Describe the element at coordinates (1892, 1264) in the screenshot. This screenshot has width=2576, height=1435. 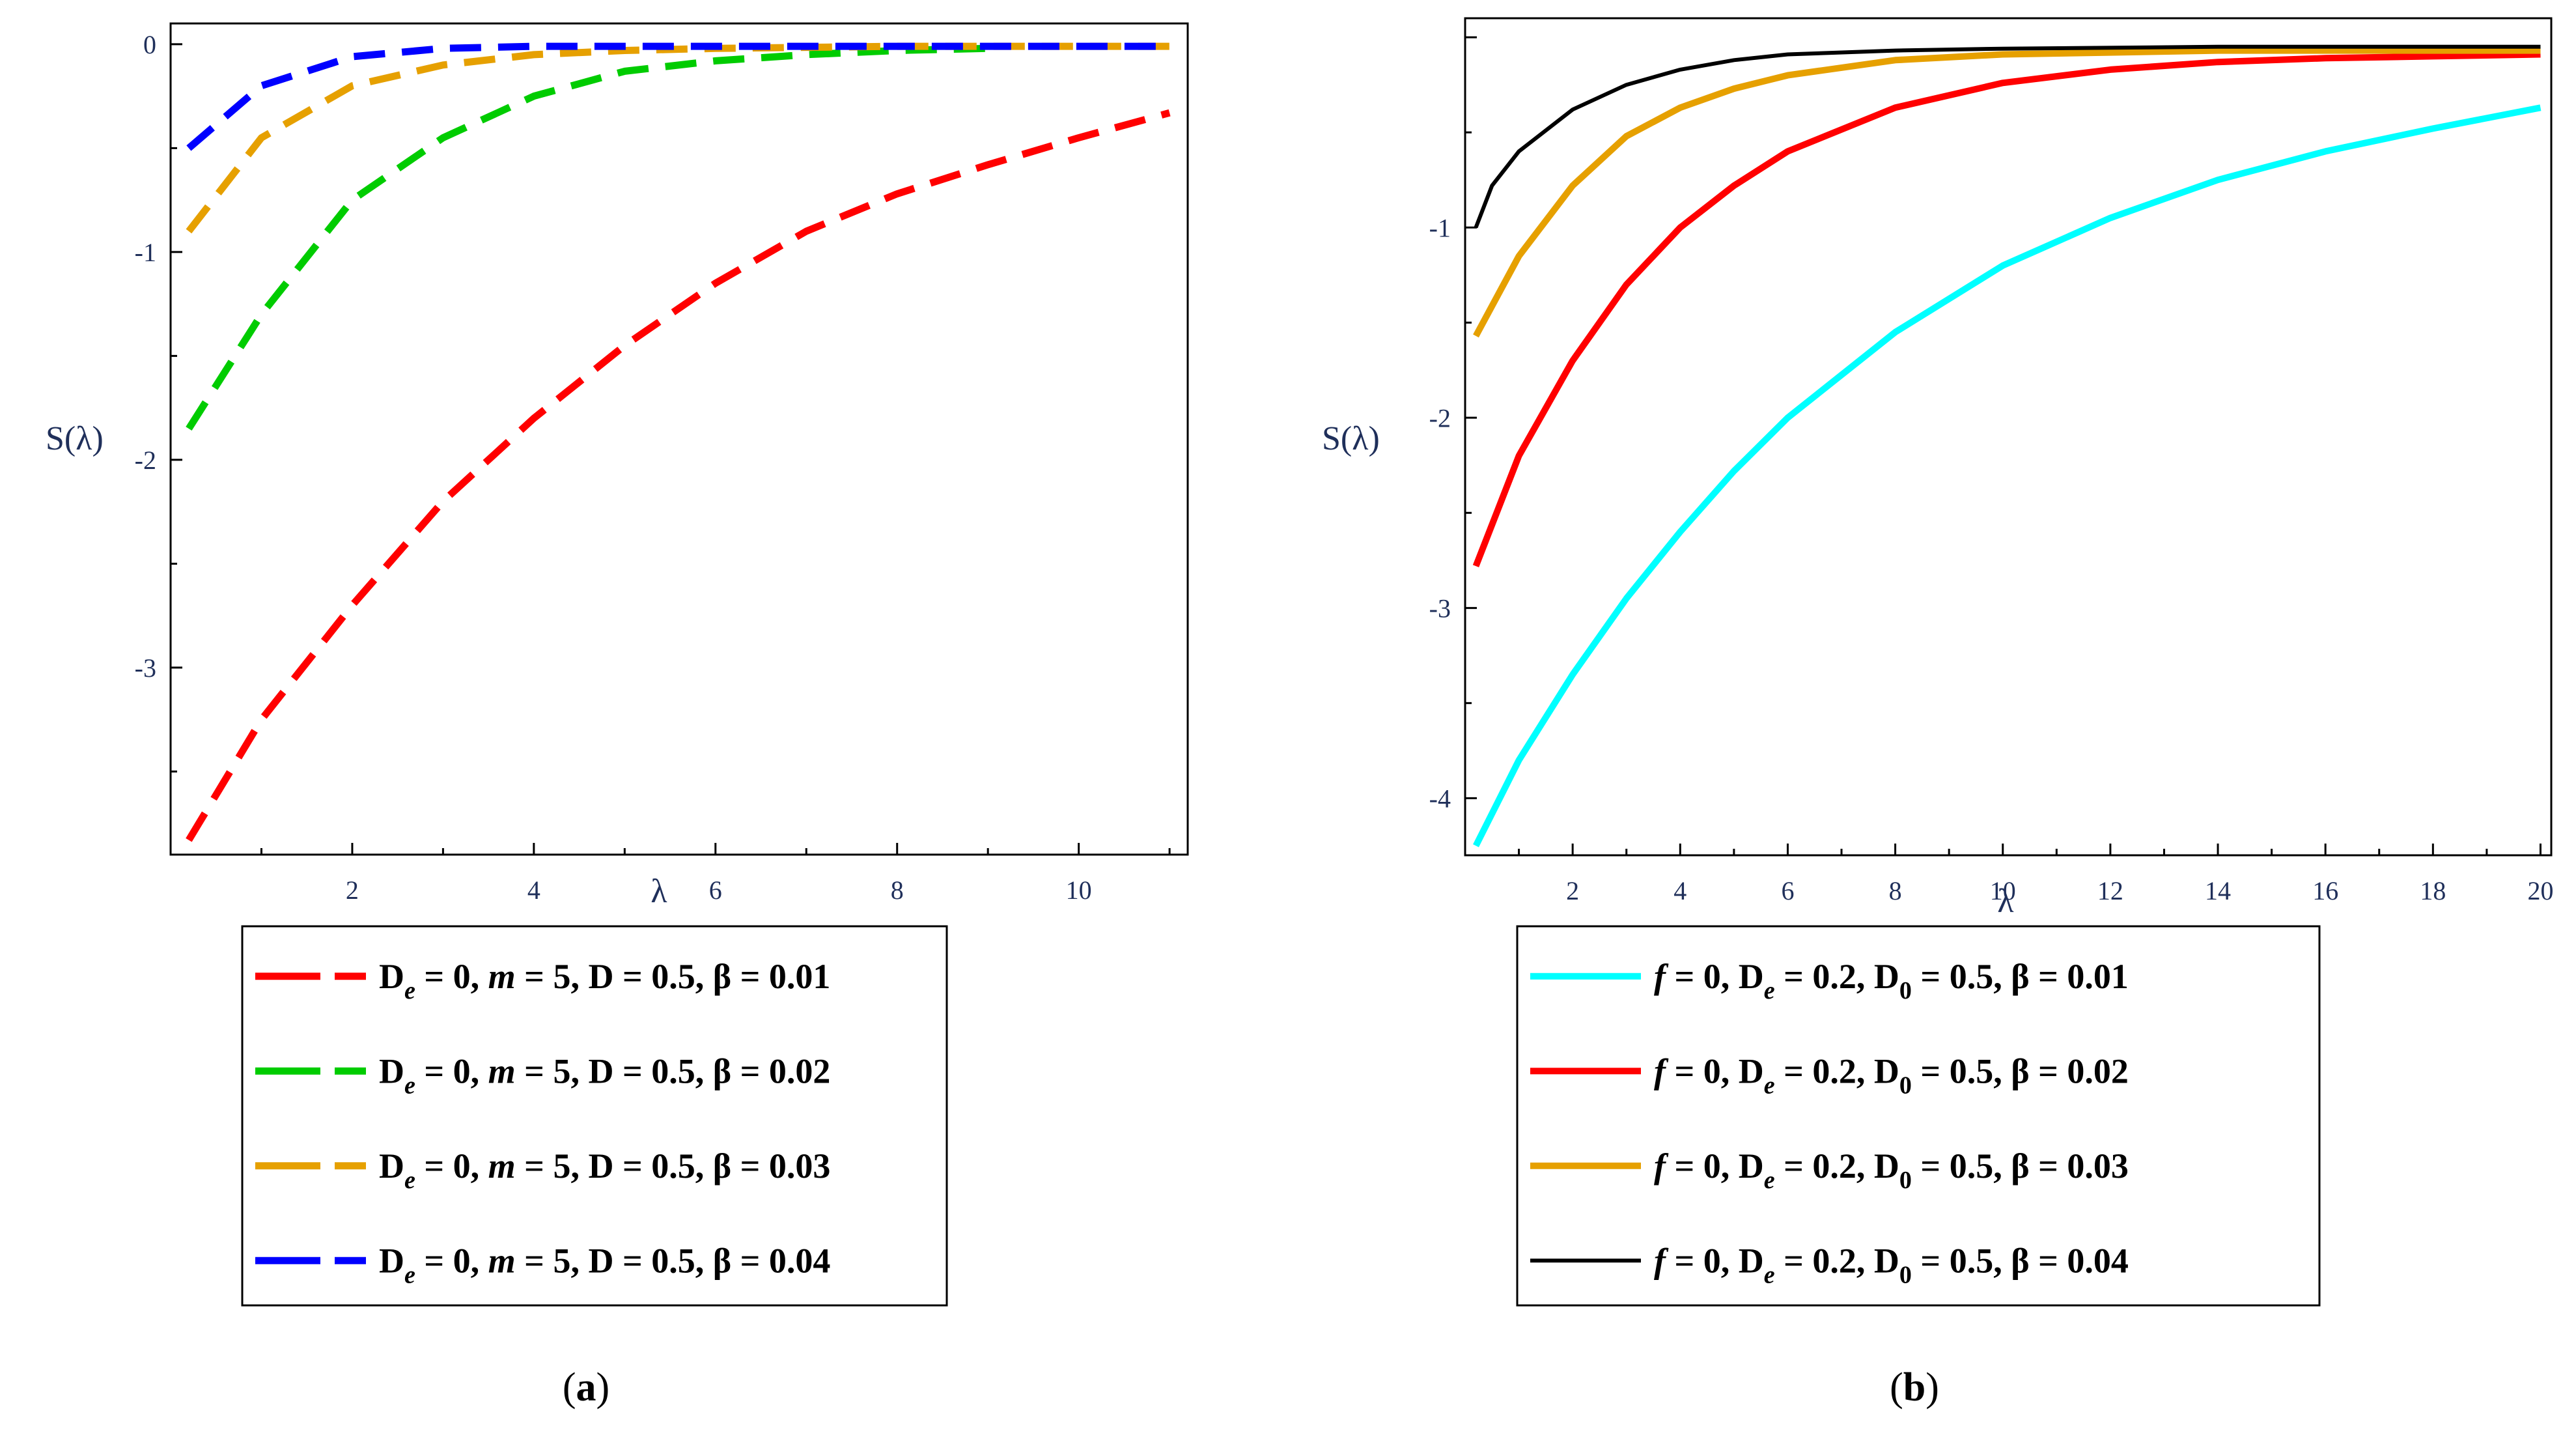
I see `legend-label-4: f = 0, De = 0.2, D0 = 0.5, β = 0.04` at that location.